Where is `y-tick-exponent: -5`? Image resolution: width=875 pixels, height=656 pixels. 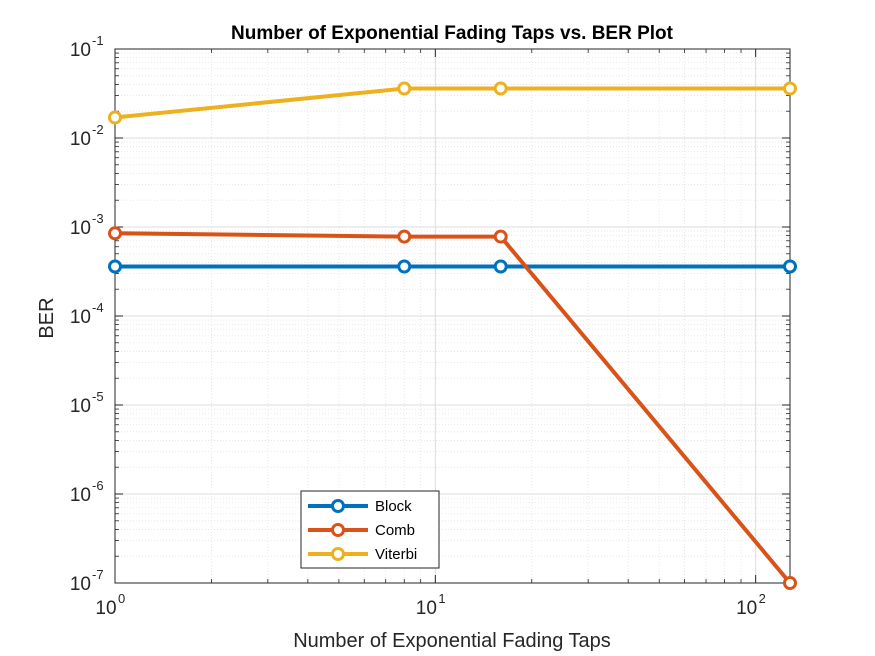 y-tick-exponent: -5 is located at coordinates (98, 396).